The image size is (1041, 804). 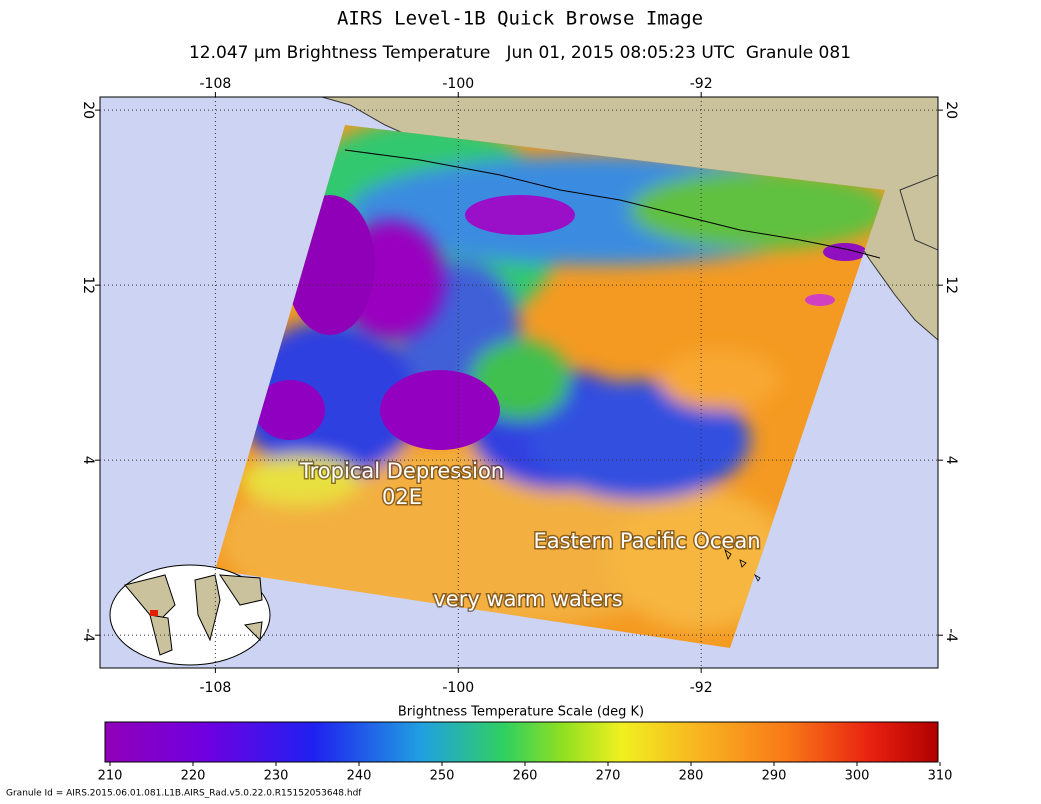 I want to click on colorbar-title: Brightness Temperature Scale (deg K), so click(x=521, y=712).